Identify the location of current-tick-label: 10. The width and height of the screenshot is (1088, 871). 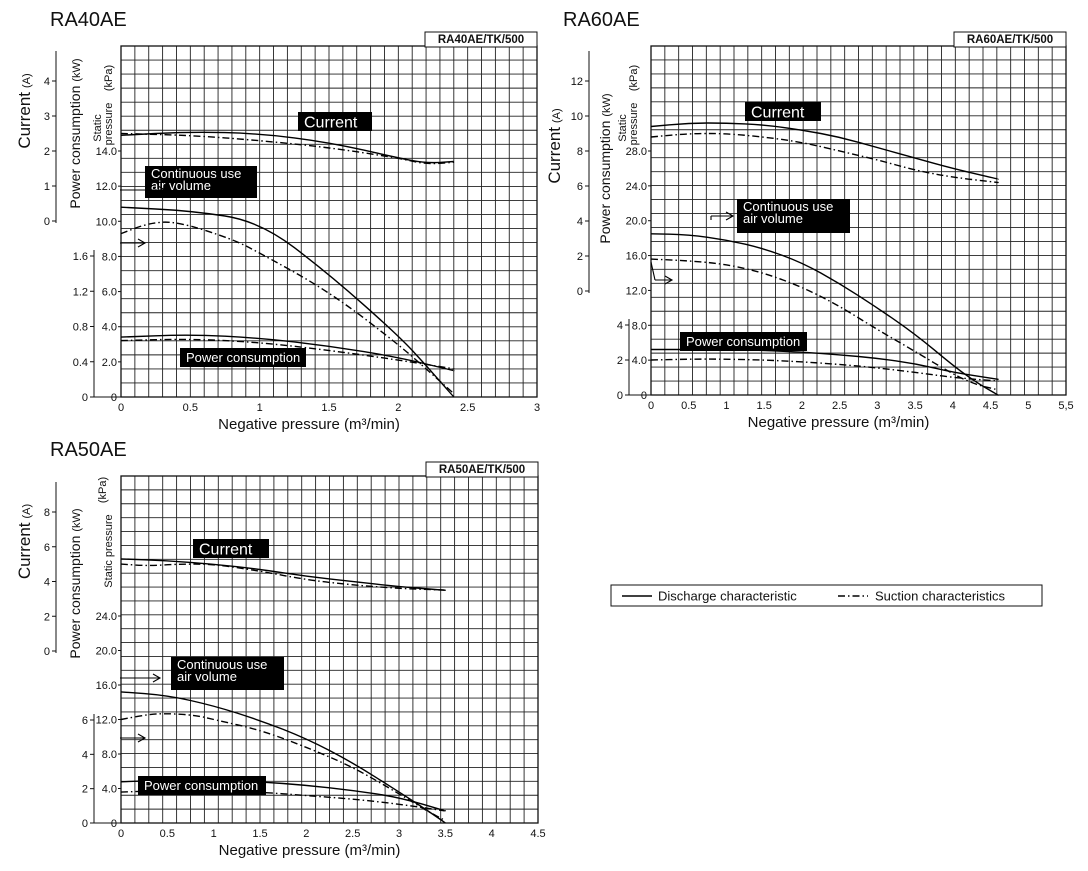
(577, 117).